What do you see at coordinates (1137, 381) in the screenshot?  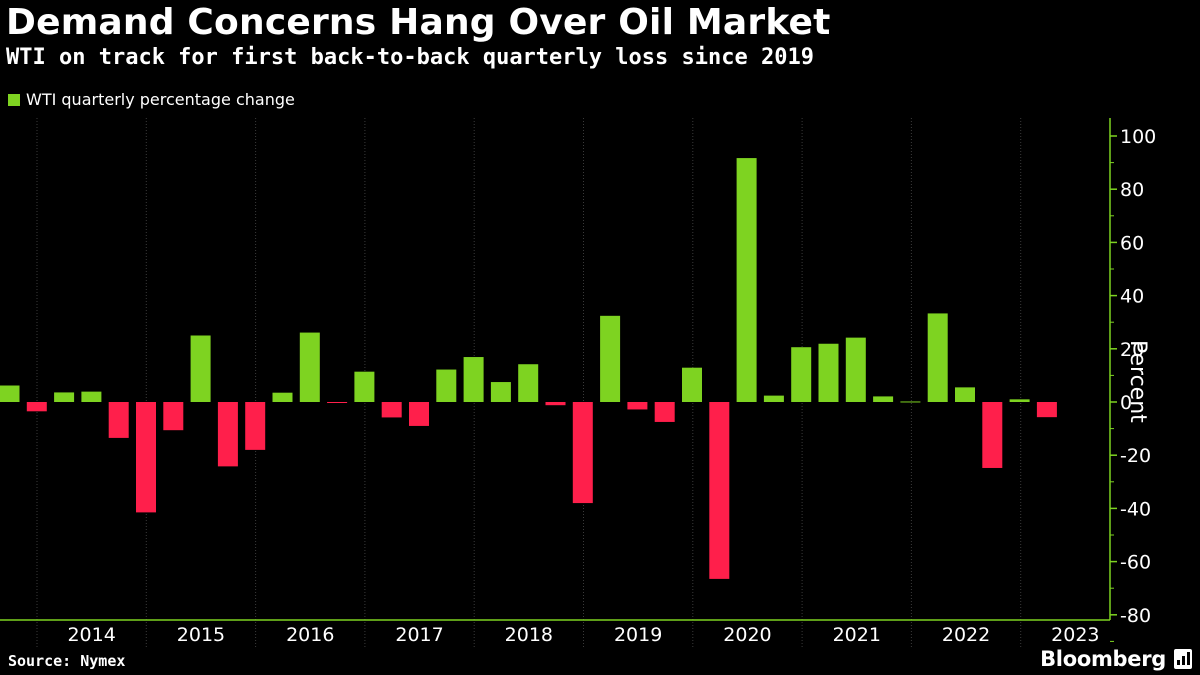 I see `y-axis-label: Percent` at bounding box center [1137, 381].